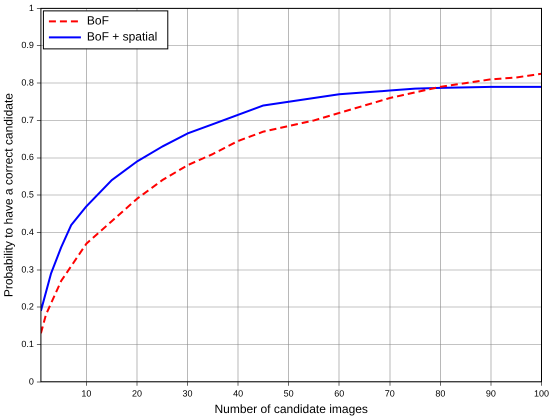 This screenshot has width=552, height=417. I want to click on y-tick-label: 0.9, so click(27, 45).